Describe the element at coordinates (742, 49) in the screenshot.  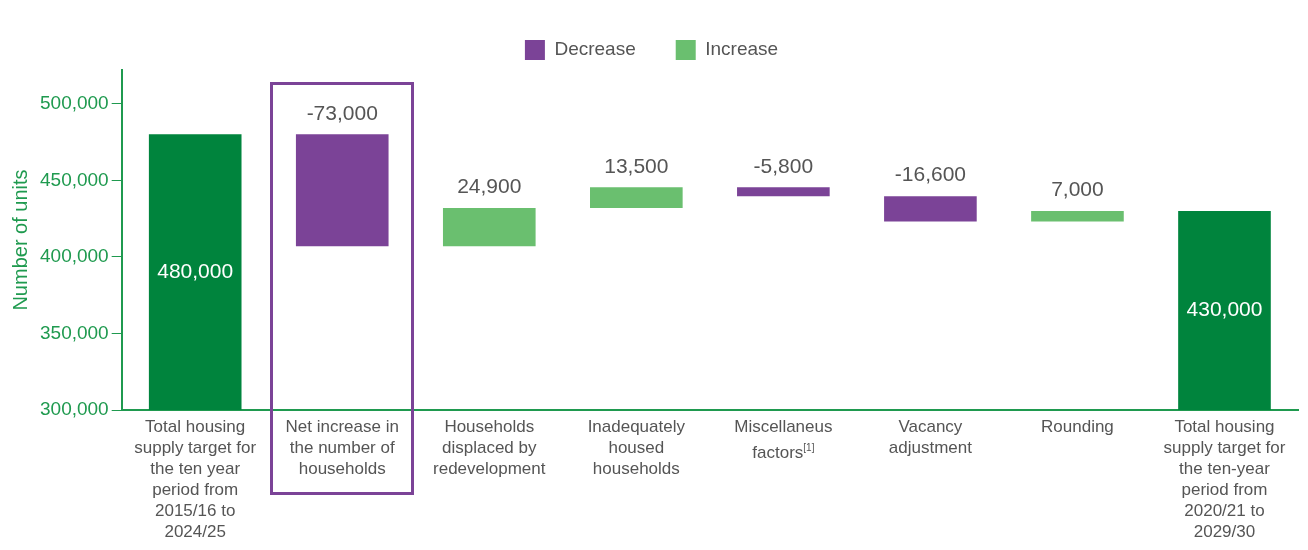
I see `legend-label: Increase` at that location.